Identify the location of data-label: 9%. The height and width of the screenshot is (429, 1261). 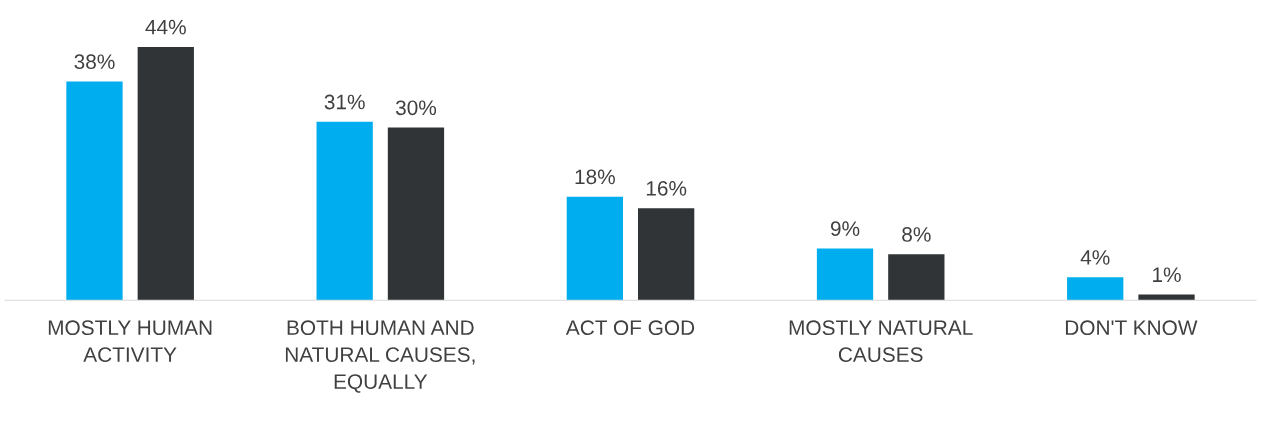
(845, 229).